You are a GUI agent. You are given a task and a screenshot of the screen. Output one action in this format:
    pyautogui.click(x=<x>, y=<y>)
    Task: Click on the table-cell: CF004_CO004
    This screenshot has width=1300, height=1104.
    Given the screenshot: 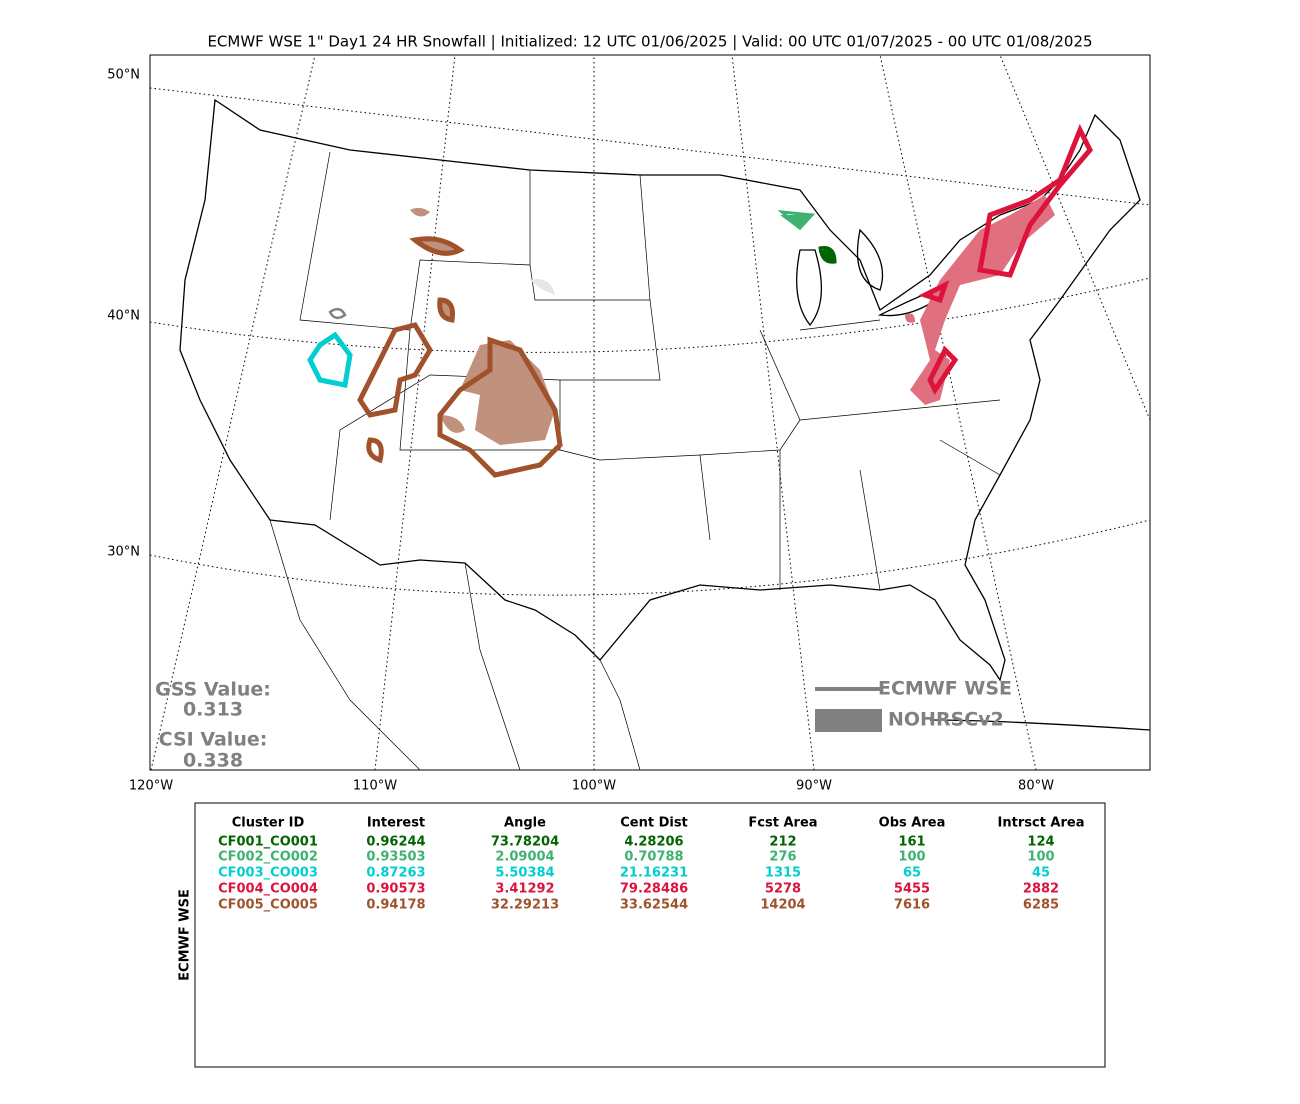 What is the action you would take?
    pyautogui.click(x=268, y=889)
    